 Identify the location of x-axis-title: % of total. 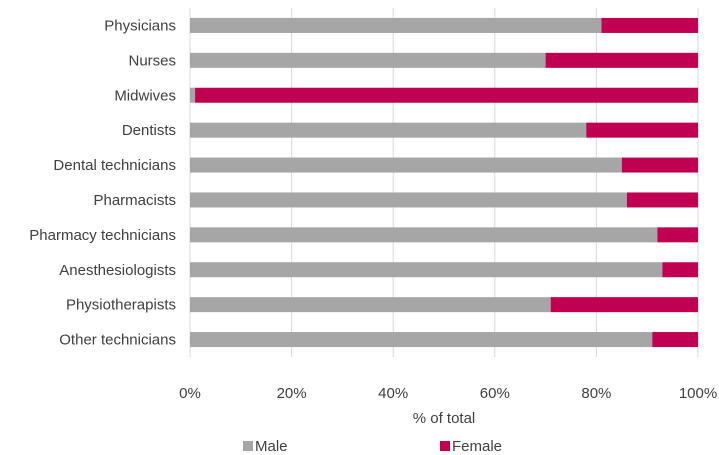
(444, 418).